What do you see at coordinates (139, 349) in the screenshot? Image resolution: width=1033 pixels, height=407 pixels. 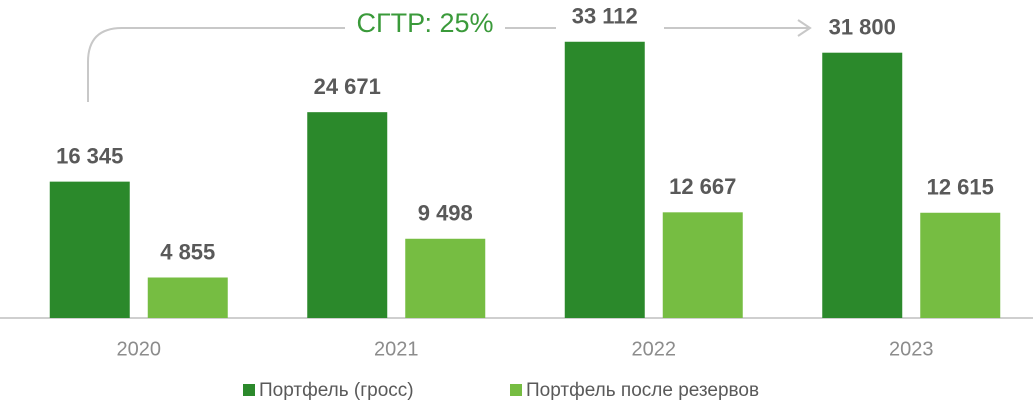 I see `x-tick-label: 2020` at bounding box center [139, 349].